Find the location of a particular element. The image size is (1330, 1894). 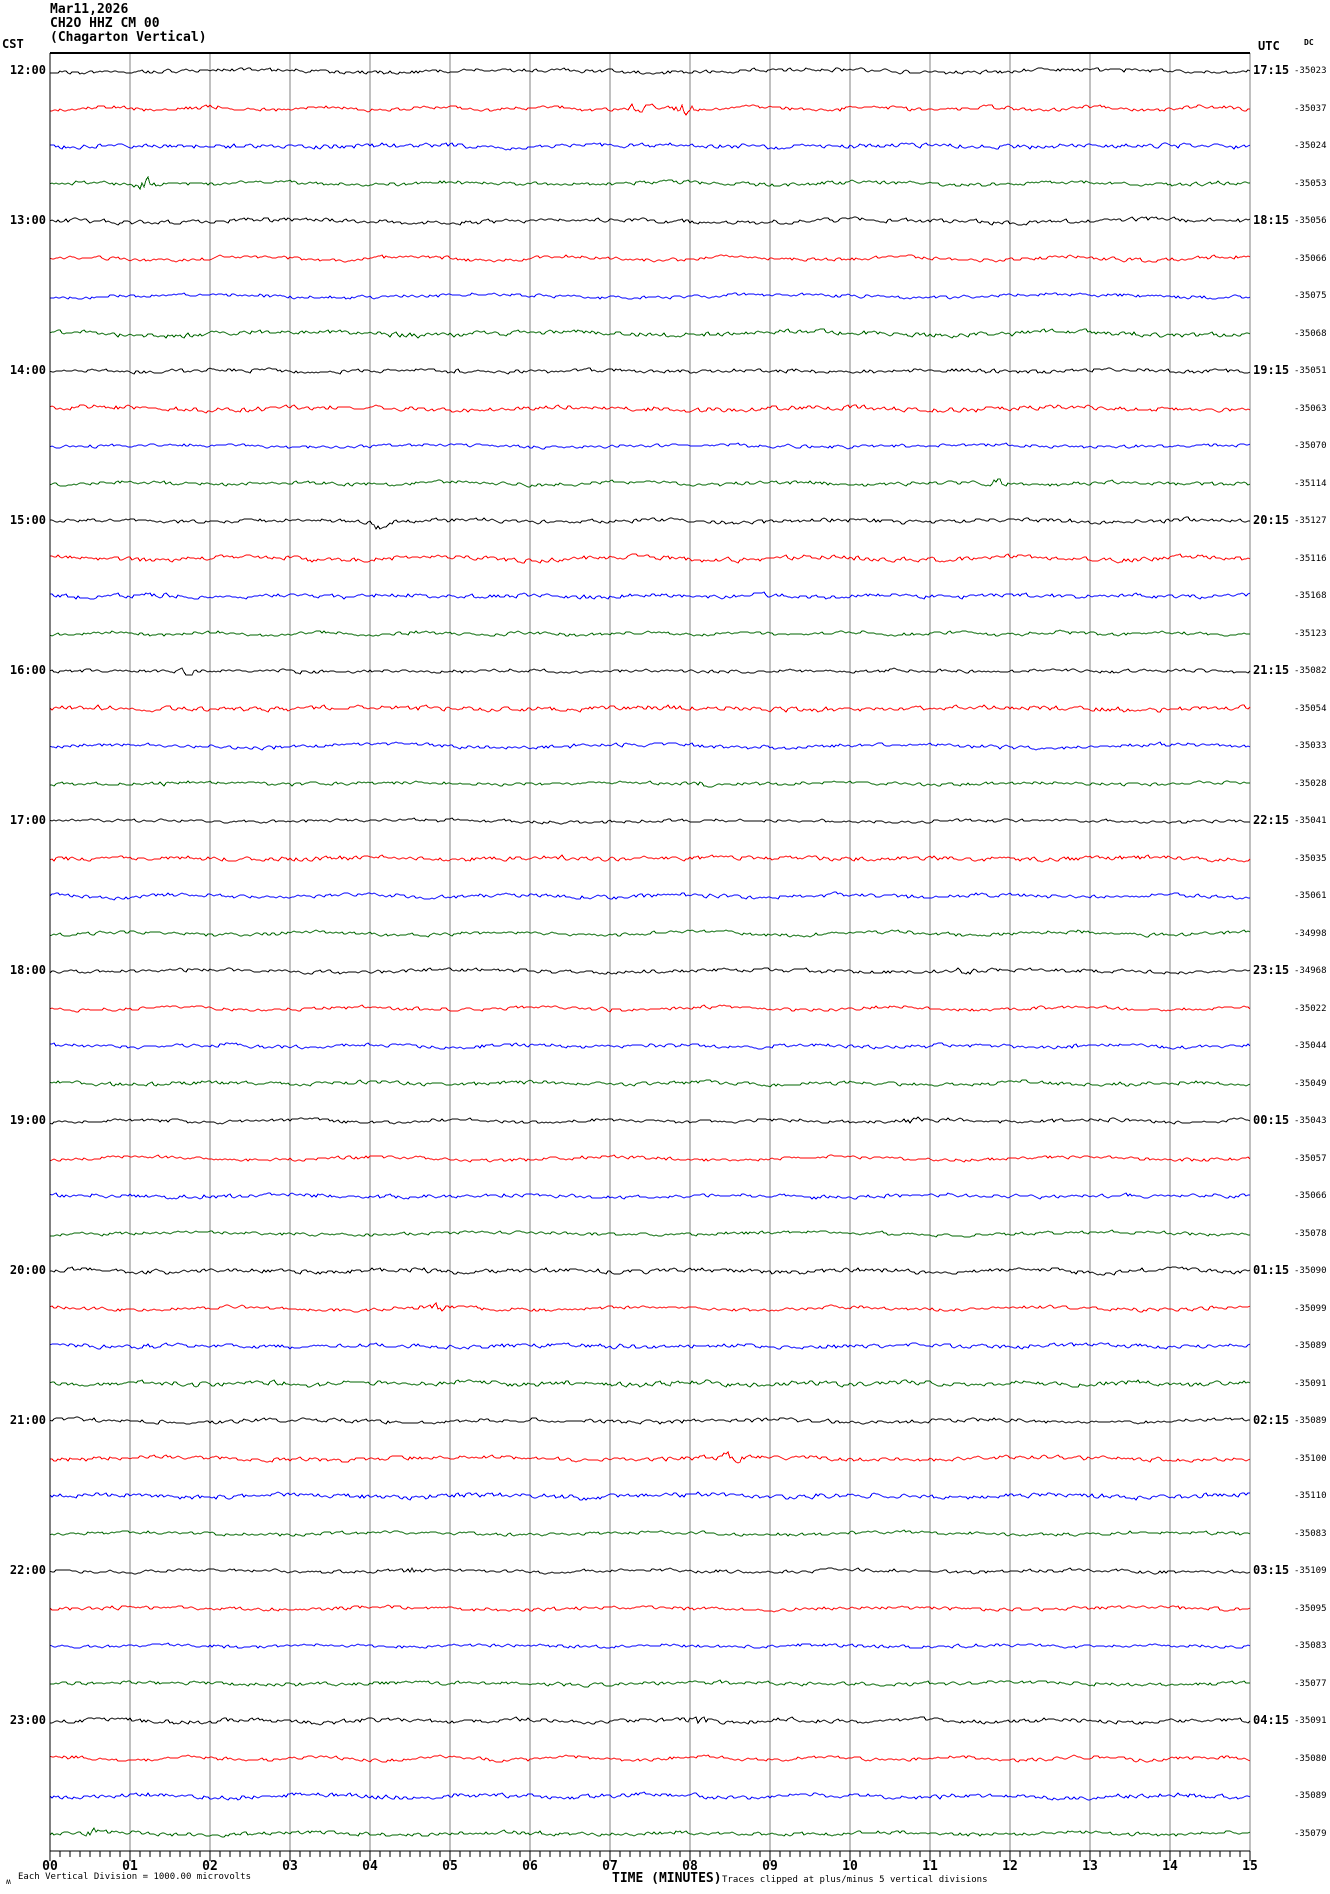

x-tick-label: 07 is located at coordinates (610, 1866).